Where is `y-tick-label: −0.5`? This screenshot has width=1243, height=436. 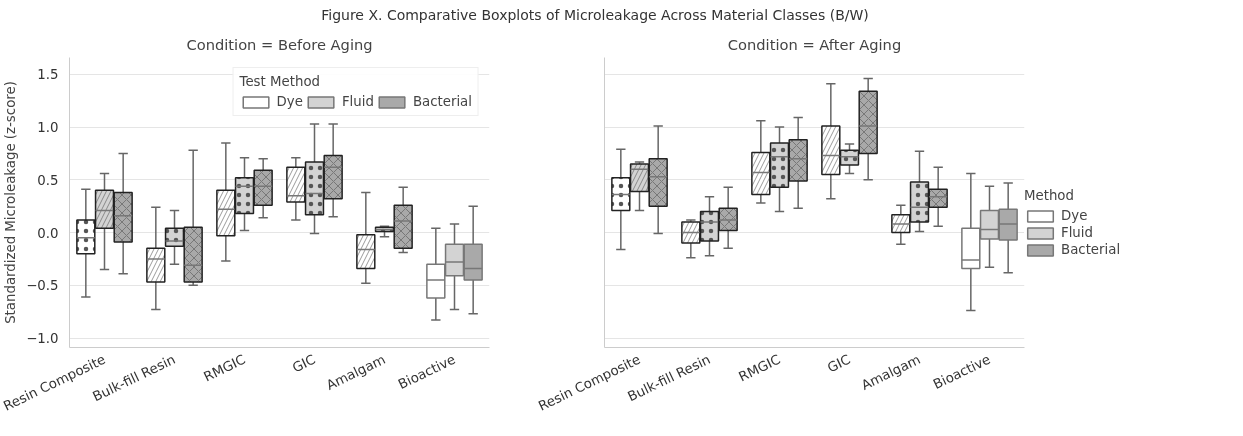
y-tick-label: −0.5 is located at coordinates (42, 286).